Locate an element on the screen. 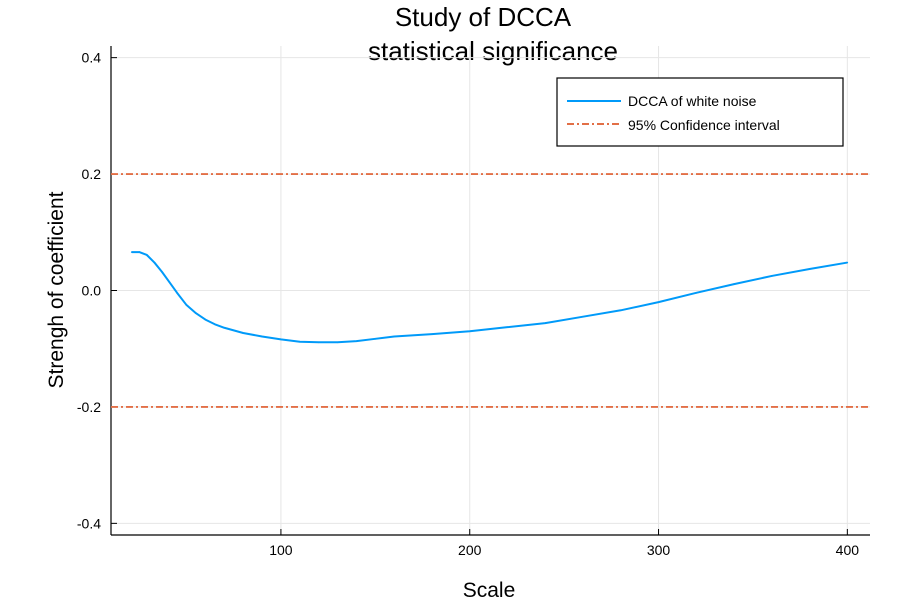  y-tick-label: -0.4 is located at coordinates (89, 523).